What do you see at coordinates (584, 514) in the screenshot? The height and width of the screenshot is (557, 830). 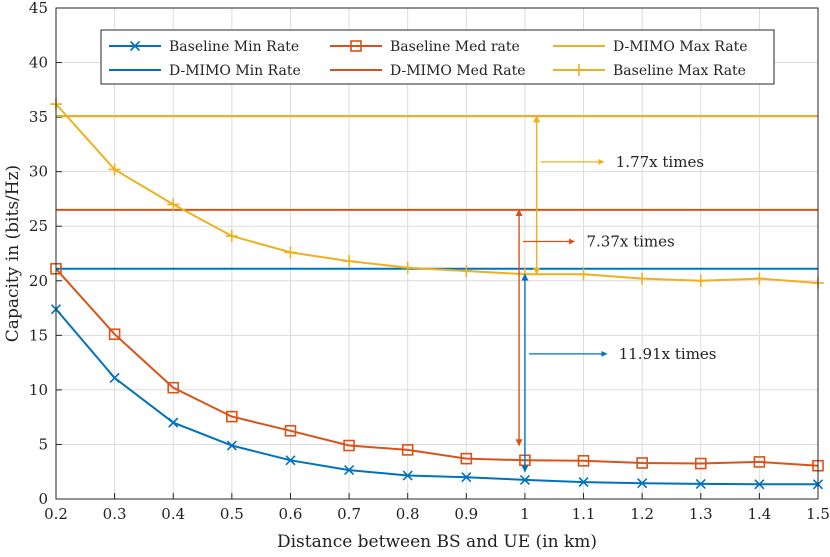 I see `x-tick-label: 1.1` at bounding box center [584, 514].